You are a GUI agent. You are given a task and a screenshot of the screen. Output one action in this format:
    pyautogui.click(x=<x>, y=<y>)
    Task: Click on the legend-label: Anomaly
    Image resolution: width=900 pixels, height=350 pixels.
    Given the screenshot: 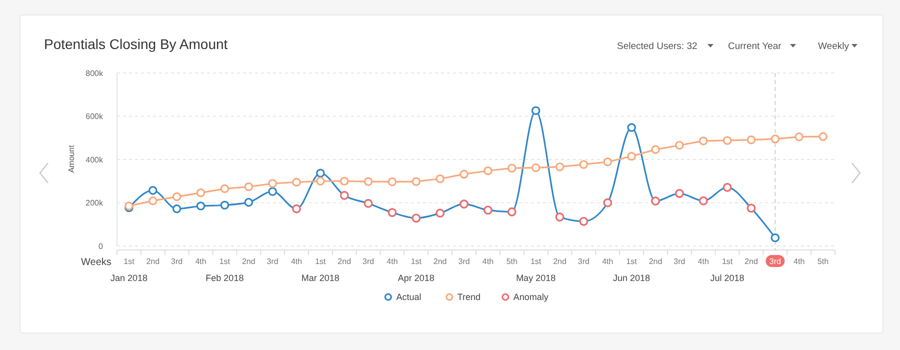 What is the action you would take?
    pyautogui.click(x=531, y=297)
    